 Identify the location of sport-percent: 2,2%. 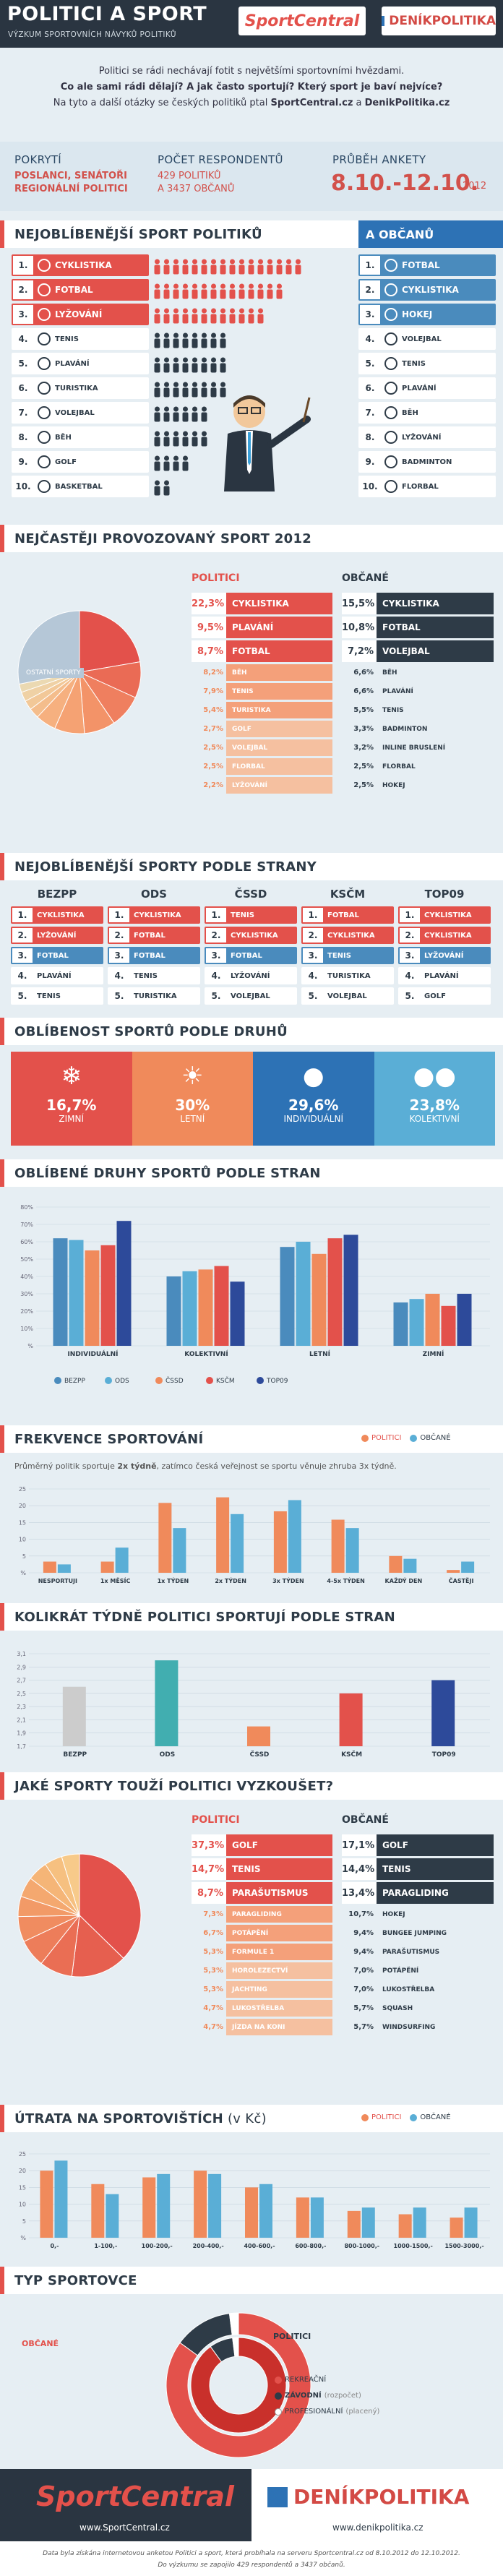
(213, 785).